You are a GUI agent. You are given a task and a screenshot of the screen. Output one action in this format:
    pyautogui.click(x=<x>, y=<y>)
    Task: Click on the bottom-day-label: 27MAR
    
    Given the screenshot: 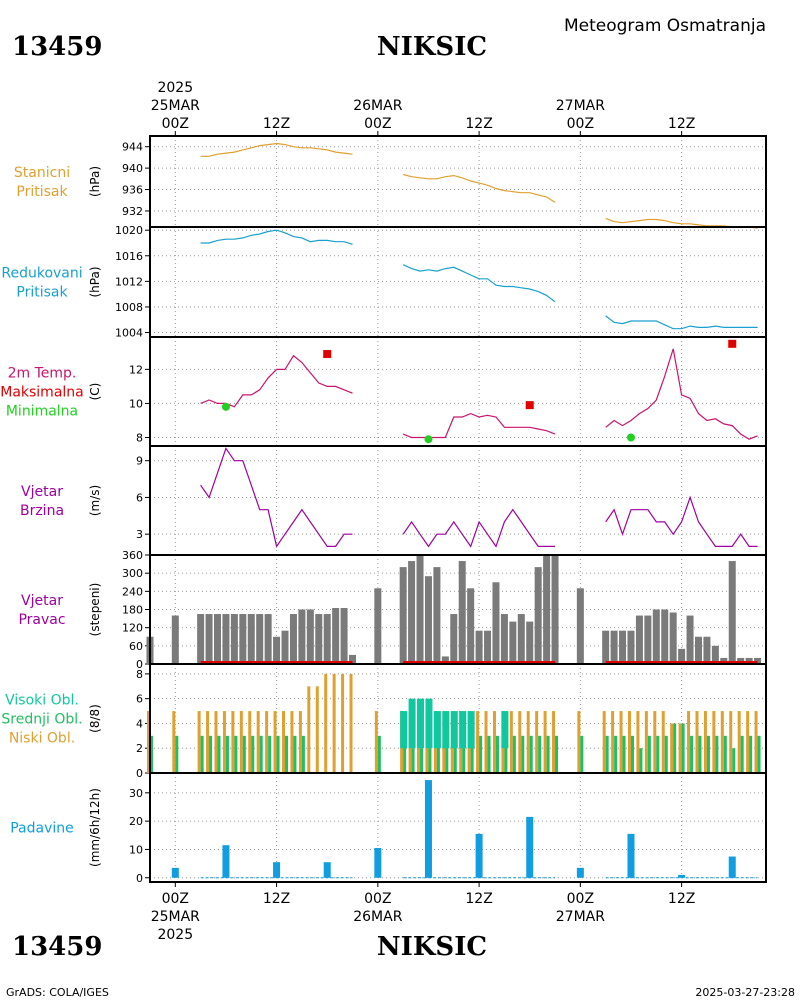 What is the action you would take?
    pyautogui.click(x=580, y=917)
    